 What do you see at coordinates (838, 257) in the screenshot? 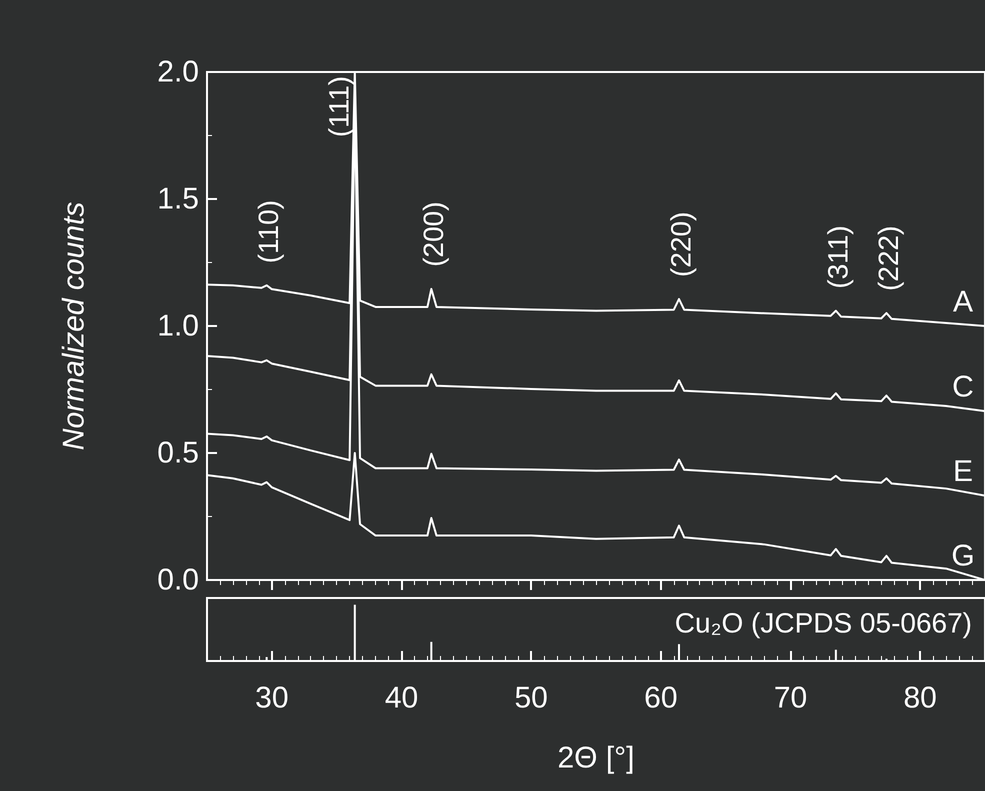
I see `annotation: (311)` at bounding box center [838, 257].